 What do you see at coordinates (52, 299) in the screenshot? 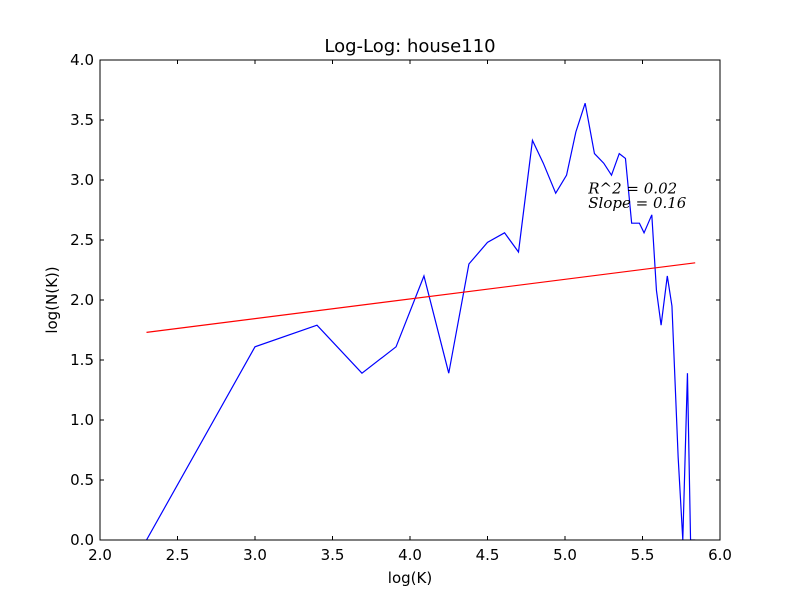
I see `y-axis-label: log(N(K))` at bounding box center [52, 299].